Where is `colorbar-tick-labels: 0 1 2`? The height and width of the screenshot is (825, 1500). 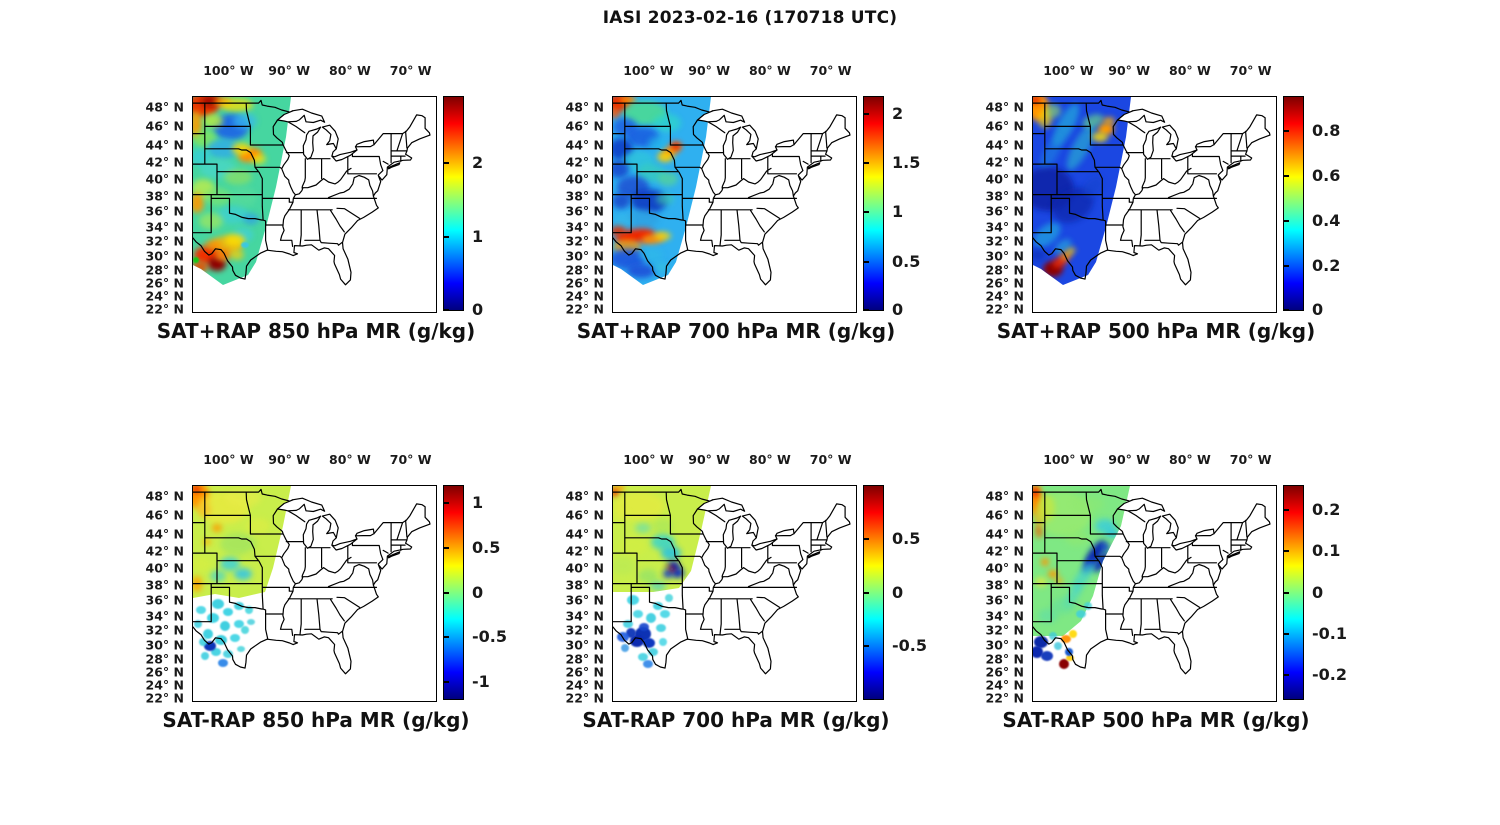 colorbar-tick-labels: 0 1 2 is located at coordinates (479, 206).